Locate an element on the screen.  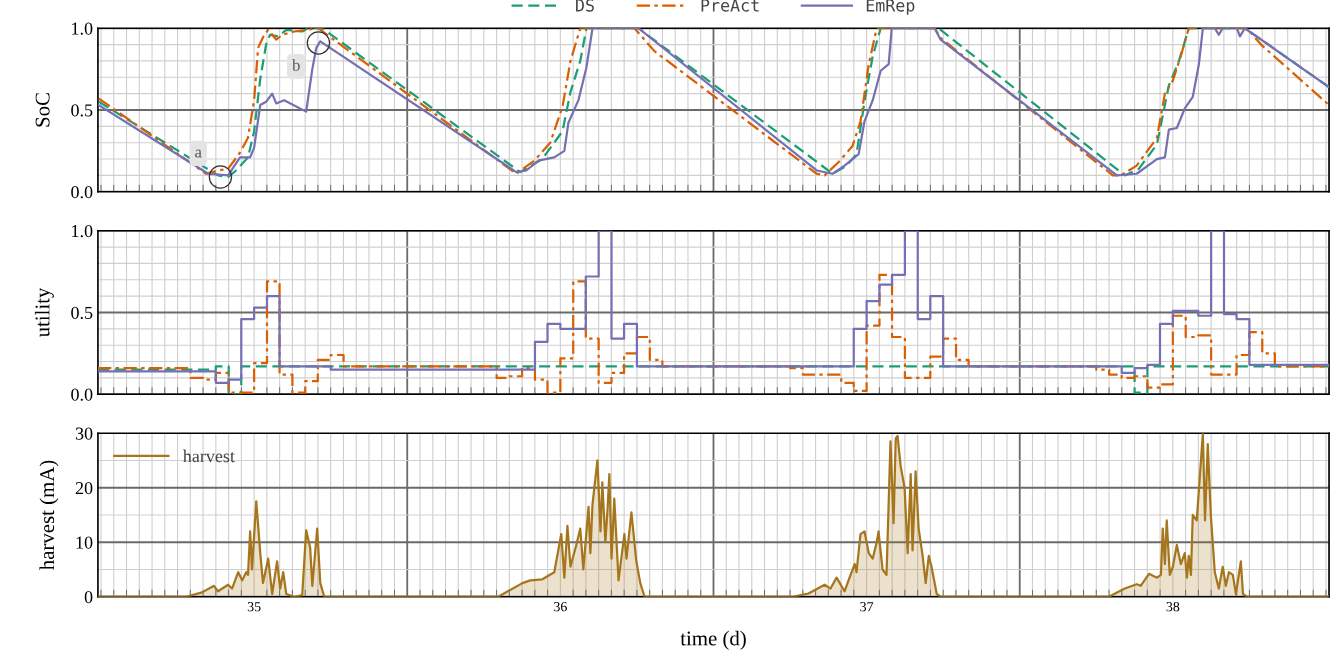
legend-label: EmRep is located at coordinates (890, 7).